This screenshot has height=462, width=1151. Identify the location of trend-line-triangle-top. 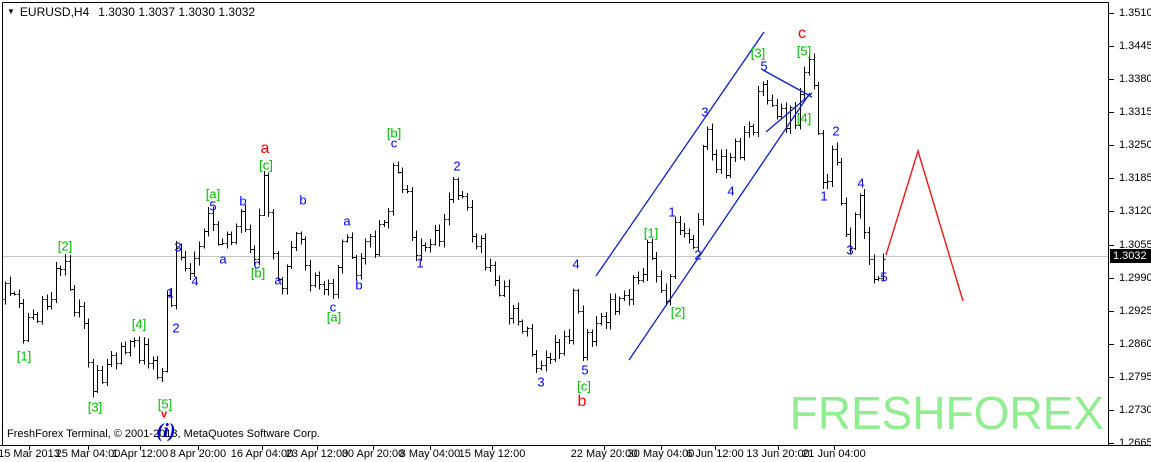
(787, 83).